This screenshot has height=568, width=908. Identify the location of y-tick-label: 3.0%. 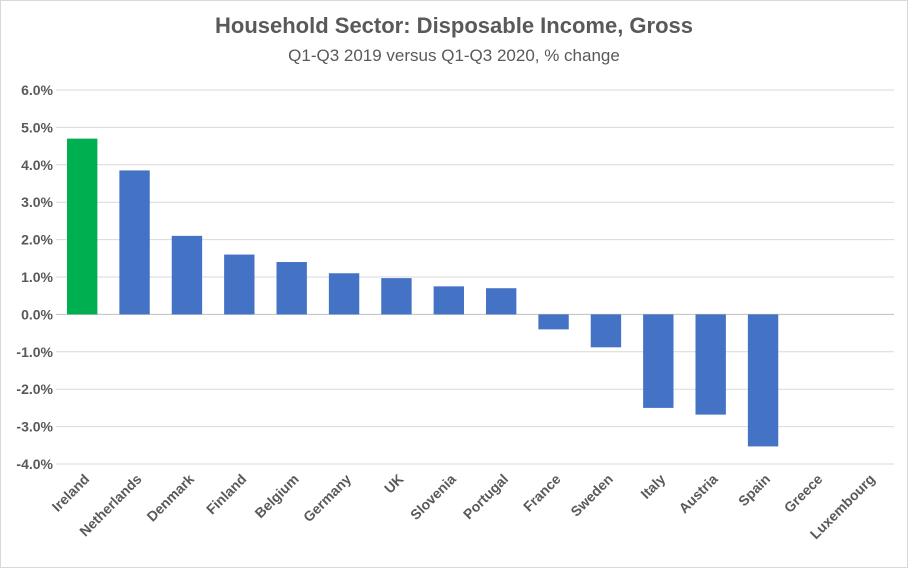
(37, 202).